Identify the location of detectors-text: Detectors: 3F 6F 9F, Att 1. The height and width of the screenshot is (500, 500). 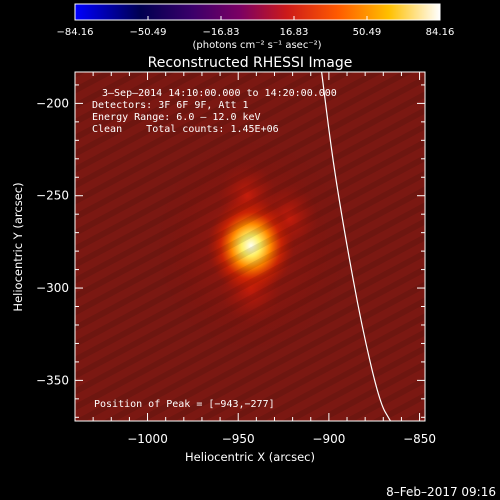
(170, 105).